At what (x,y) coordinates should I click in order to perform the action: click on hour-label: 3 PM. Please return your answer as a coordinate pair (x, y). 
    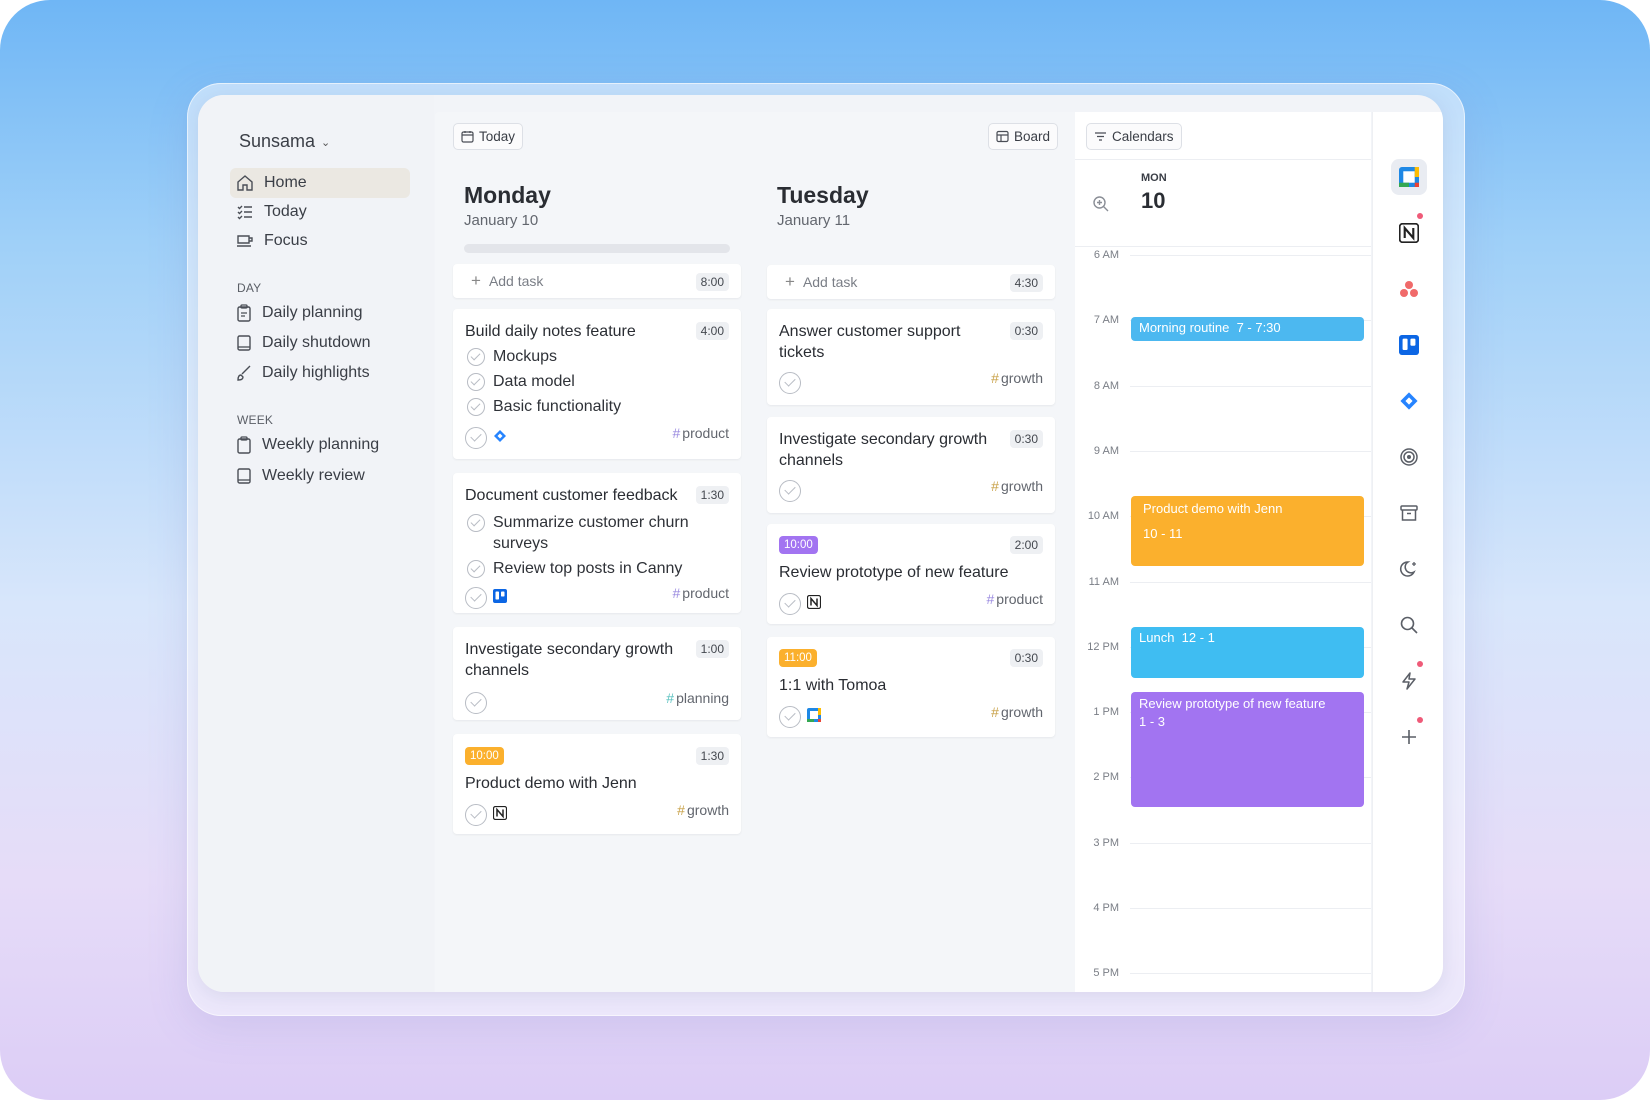
    Looking at the image, I should click on (1106, 842).